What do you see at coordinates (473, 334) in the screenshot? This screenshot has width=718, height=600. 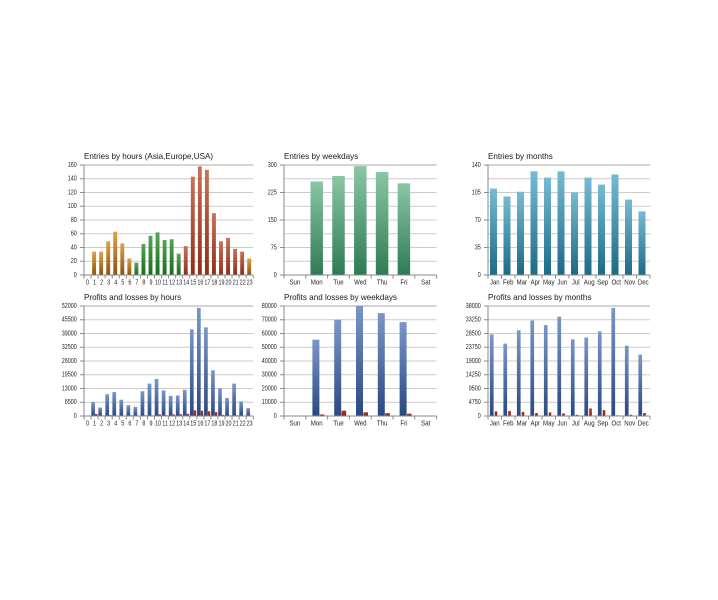 I see `svg-text: 28500` at bounding box center [473, 334].